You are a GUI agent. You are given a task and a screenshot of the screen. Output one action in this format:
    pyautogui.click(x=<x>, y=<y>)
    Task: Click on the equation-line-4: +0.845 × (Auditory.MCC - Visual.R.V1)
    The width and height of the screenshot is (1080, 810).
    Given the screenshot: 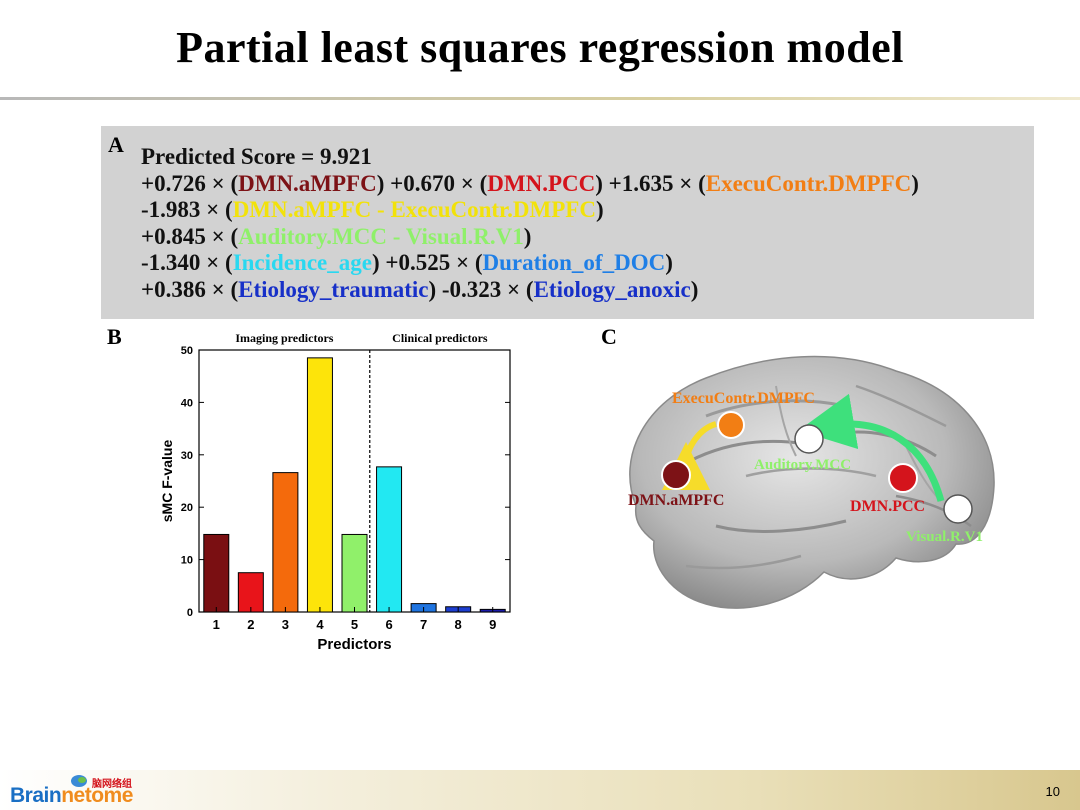 What is the action you would take?
    pyautogui.click(x=530, y=237)
    